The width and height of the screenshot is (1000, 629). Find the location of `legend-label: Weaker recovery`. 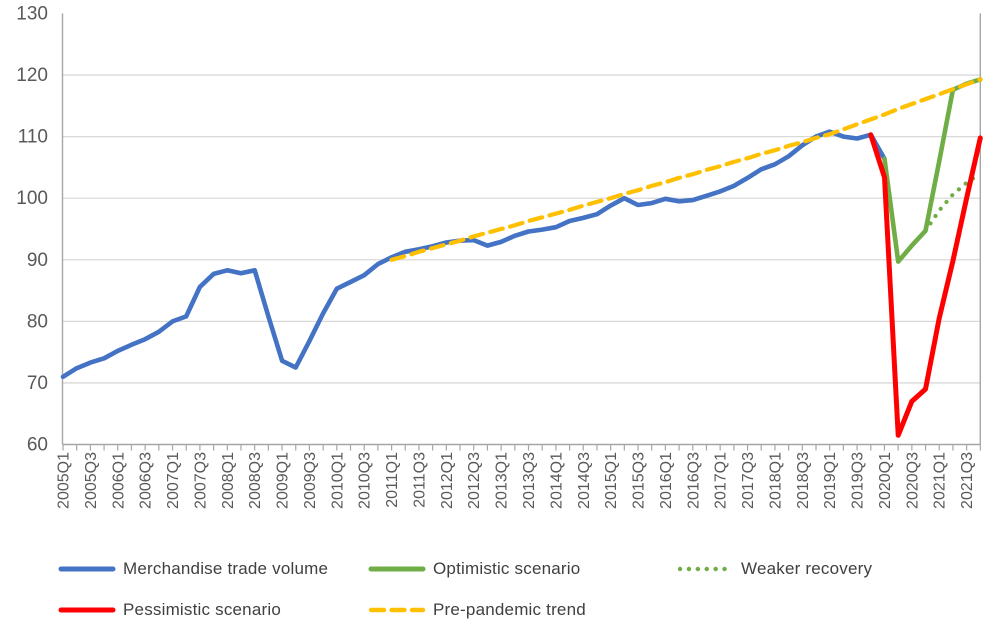

legend-label: Weaker recovery is located at coordinates (807, 568).